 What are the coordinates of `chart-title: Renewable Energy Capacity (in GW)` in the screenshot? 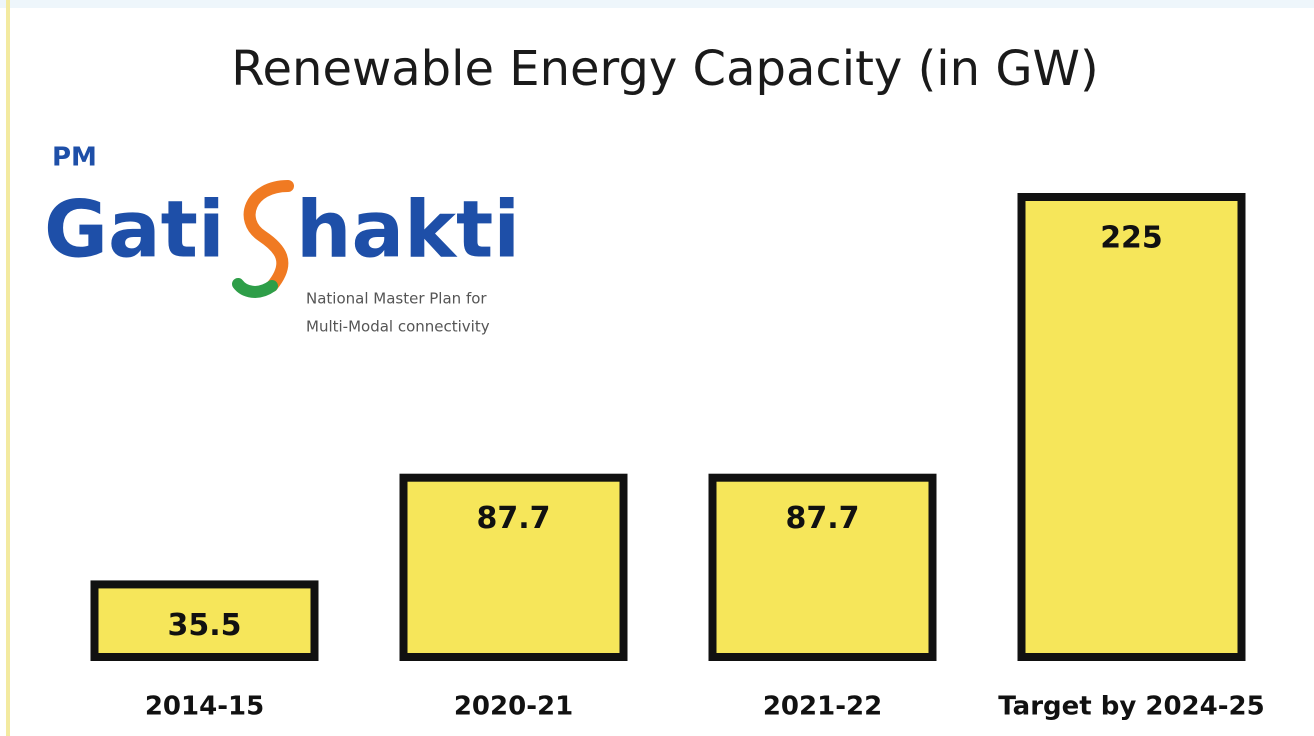 It's located at (664, 69).